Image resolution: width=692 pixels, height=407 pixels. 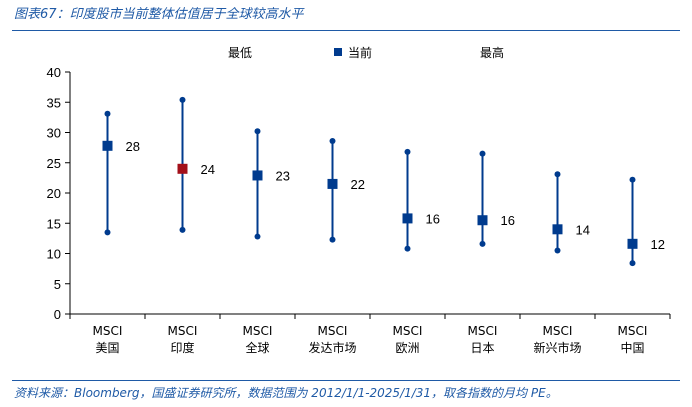 I want to click on y-tick-label: 15, so click(x=54, y=223).